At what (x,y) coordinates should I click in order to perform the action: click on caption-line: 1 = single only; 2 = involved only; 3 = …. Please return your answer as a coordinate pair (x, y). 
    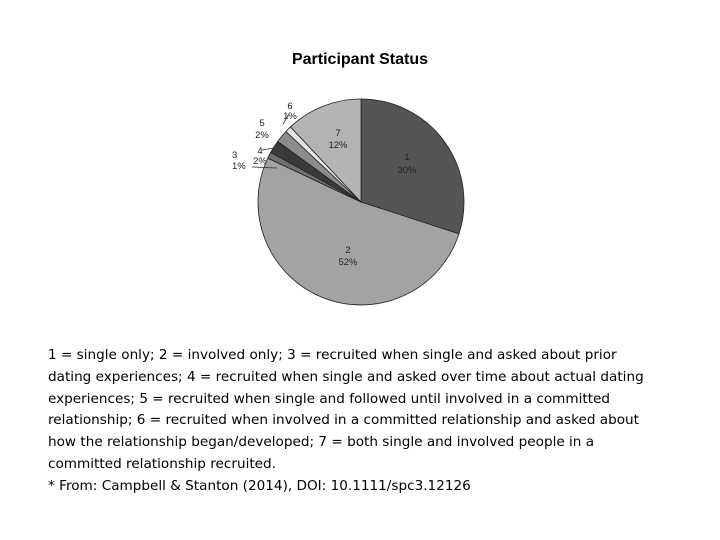
    Looking at the image, I should click on (332, 355).